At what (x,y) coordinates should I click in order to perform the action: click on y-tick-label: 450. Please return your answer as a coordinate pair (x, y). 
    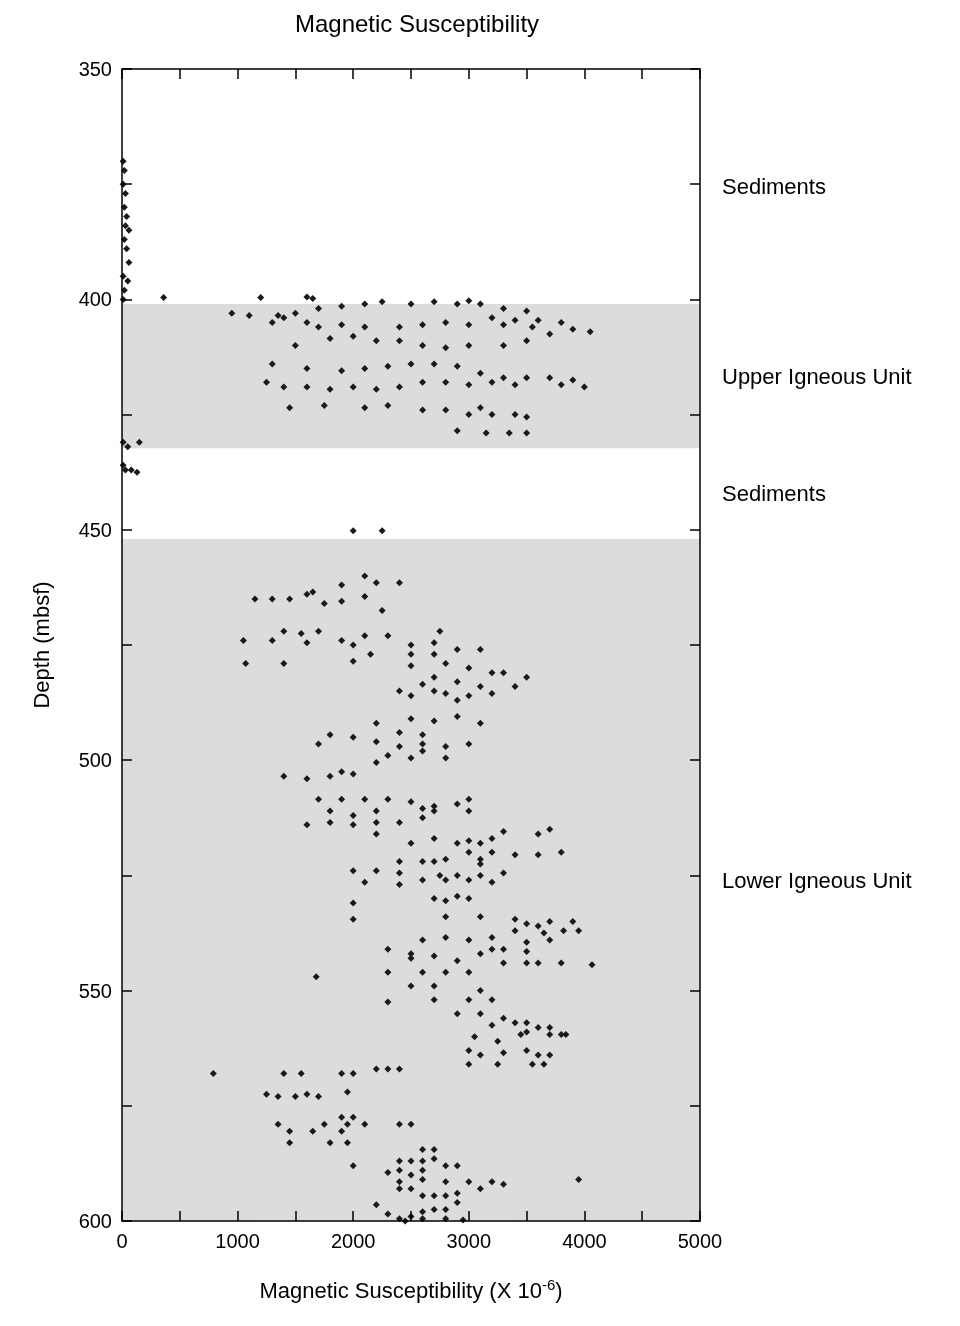
    Looking at the image, I should click on (95, 529).